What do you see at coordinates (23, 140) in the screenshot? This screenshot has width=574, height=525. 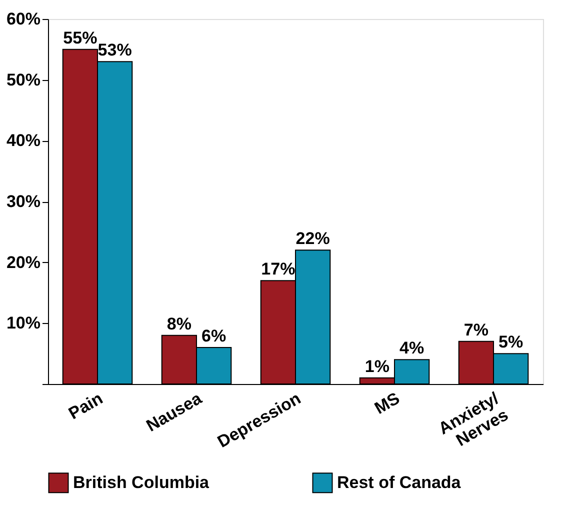 I see `y-tick-label: 40%` at bounding box center [23, 140].